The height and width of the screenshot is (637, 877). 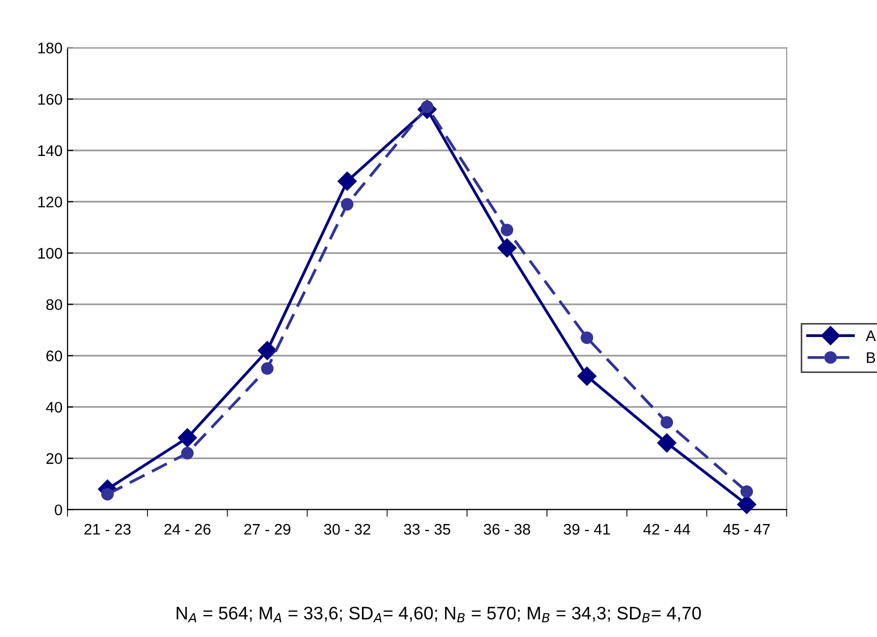 What do you see at coordinates (50, 99) in the screenshot?
I see `y-tick-label: 160` at bounding box center [50, 99].